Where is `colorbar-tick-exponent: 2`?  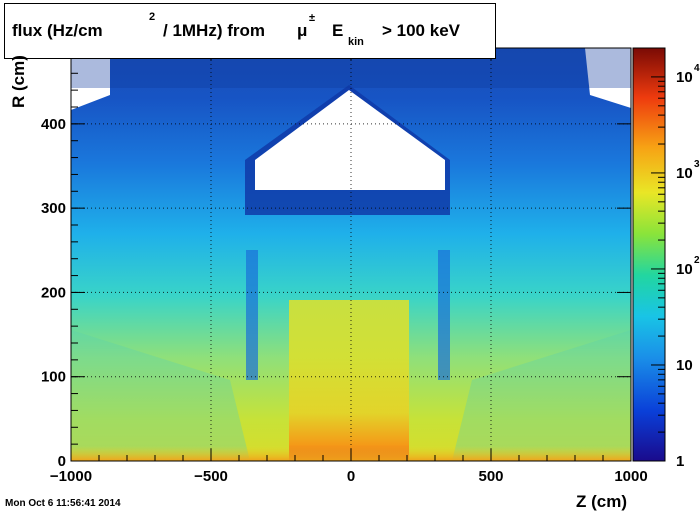
colorbar-tick-exponent: 2 is located at coordinates (697, 260).